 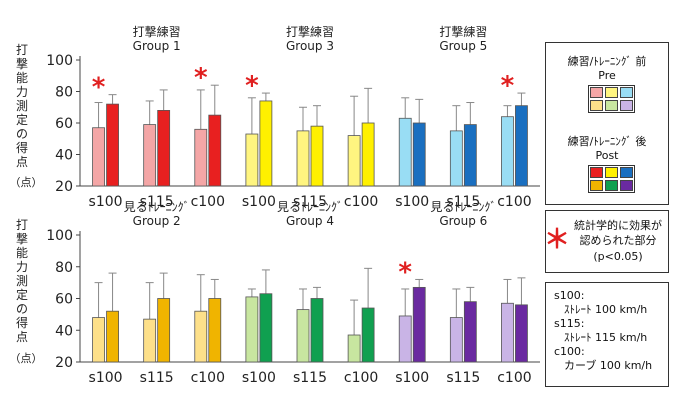 I want to click on post-swatch-grid, so click(x=611, y=179).